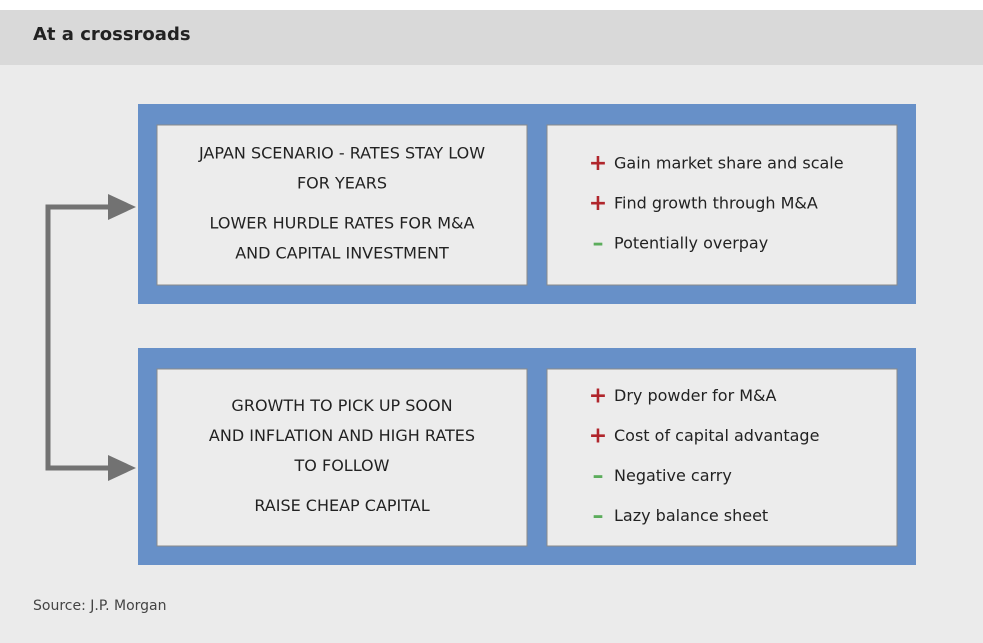  Describe the element at coordinates (695, 395) in the screenshot. I see `item-text: Dry powder for M&A` at that location.